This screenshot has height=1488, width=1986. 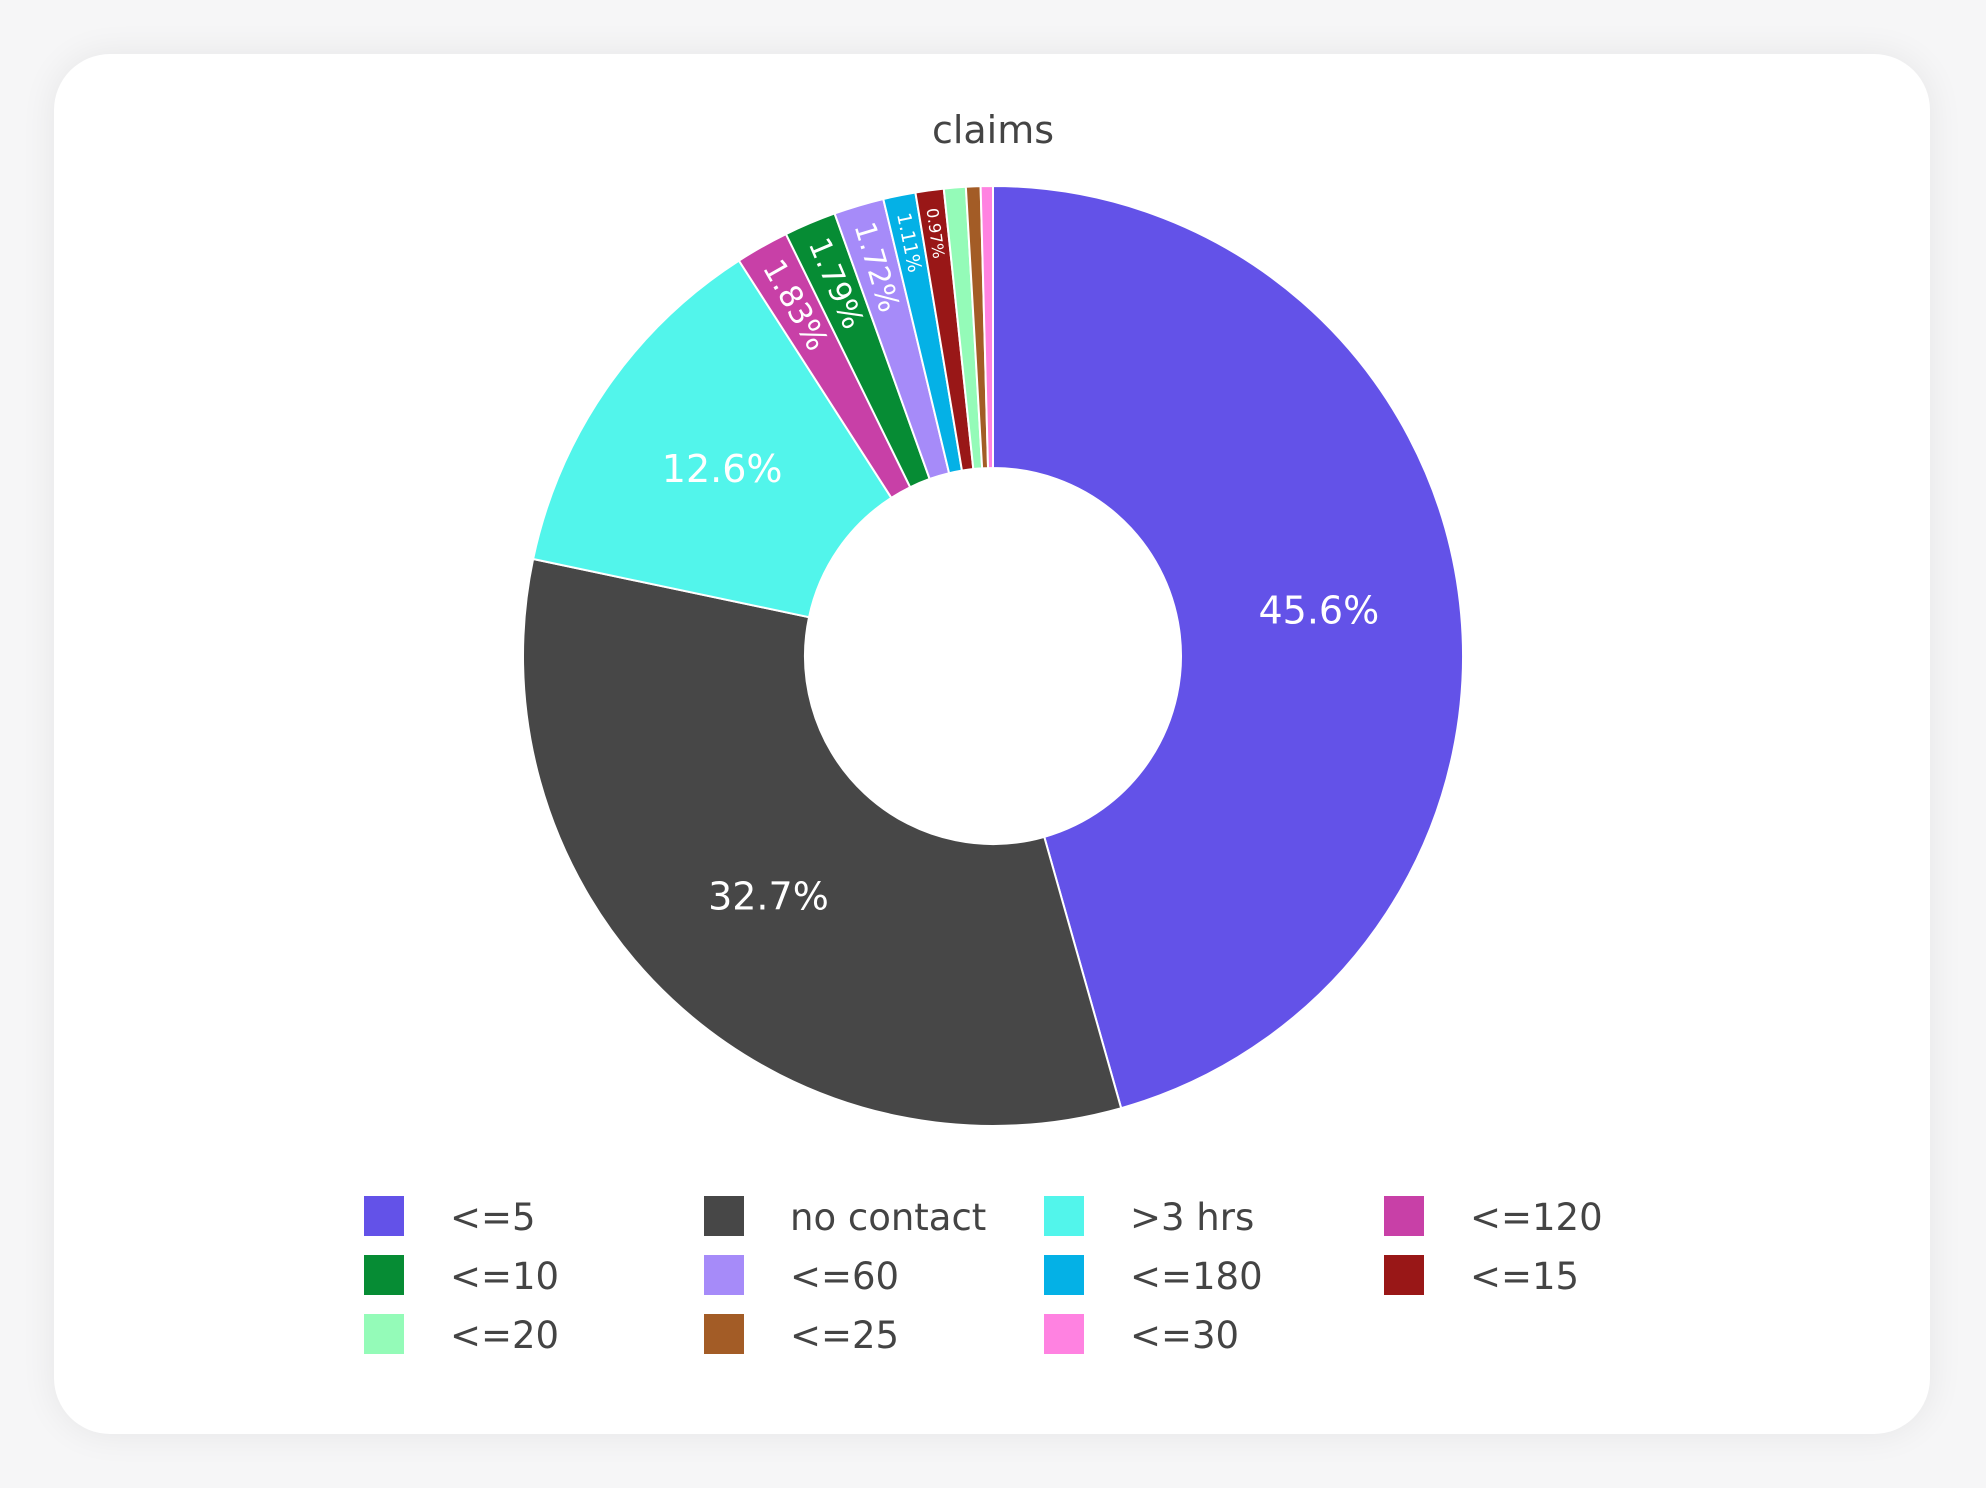 I want to click on legend-item-lteq180: <=180, so click(x=1214, y=1284).